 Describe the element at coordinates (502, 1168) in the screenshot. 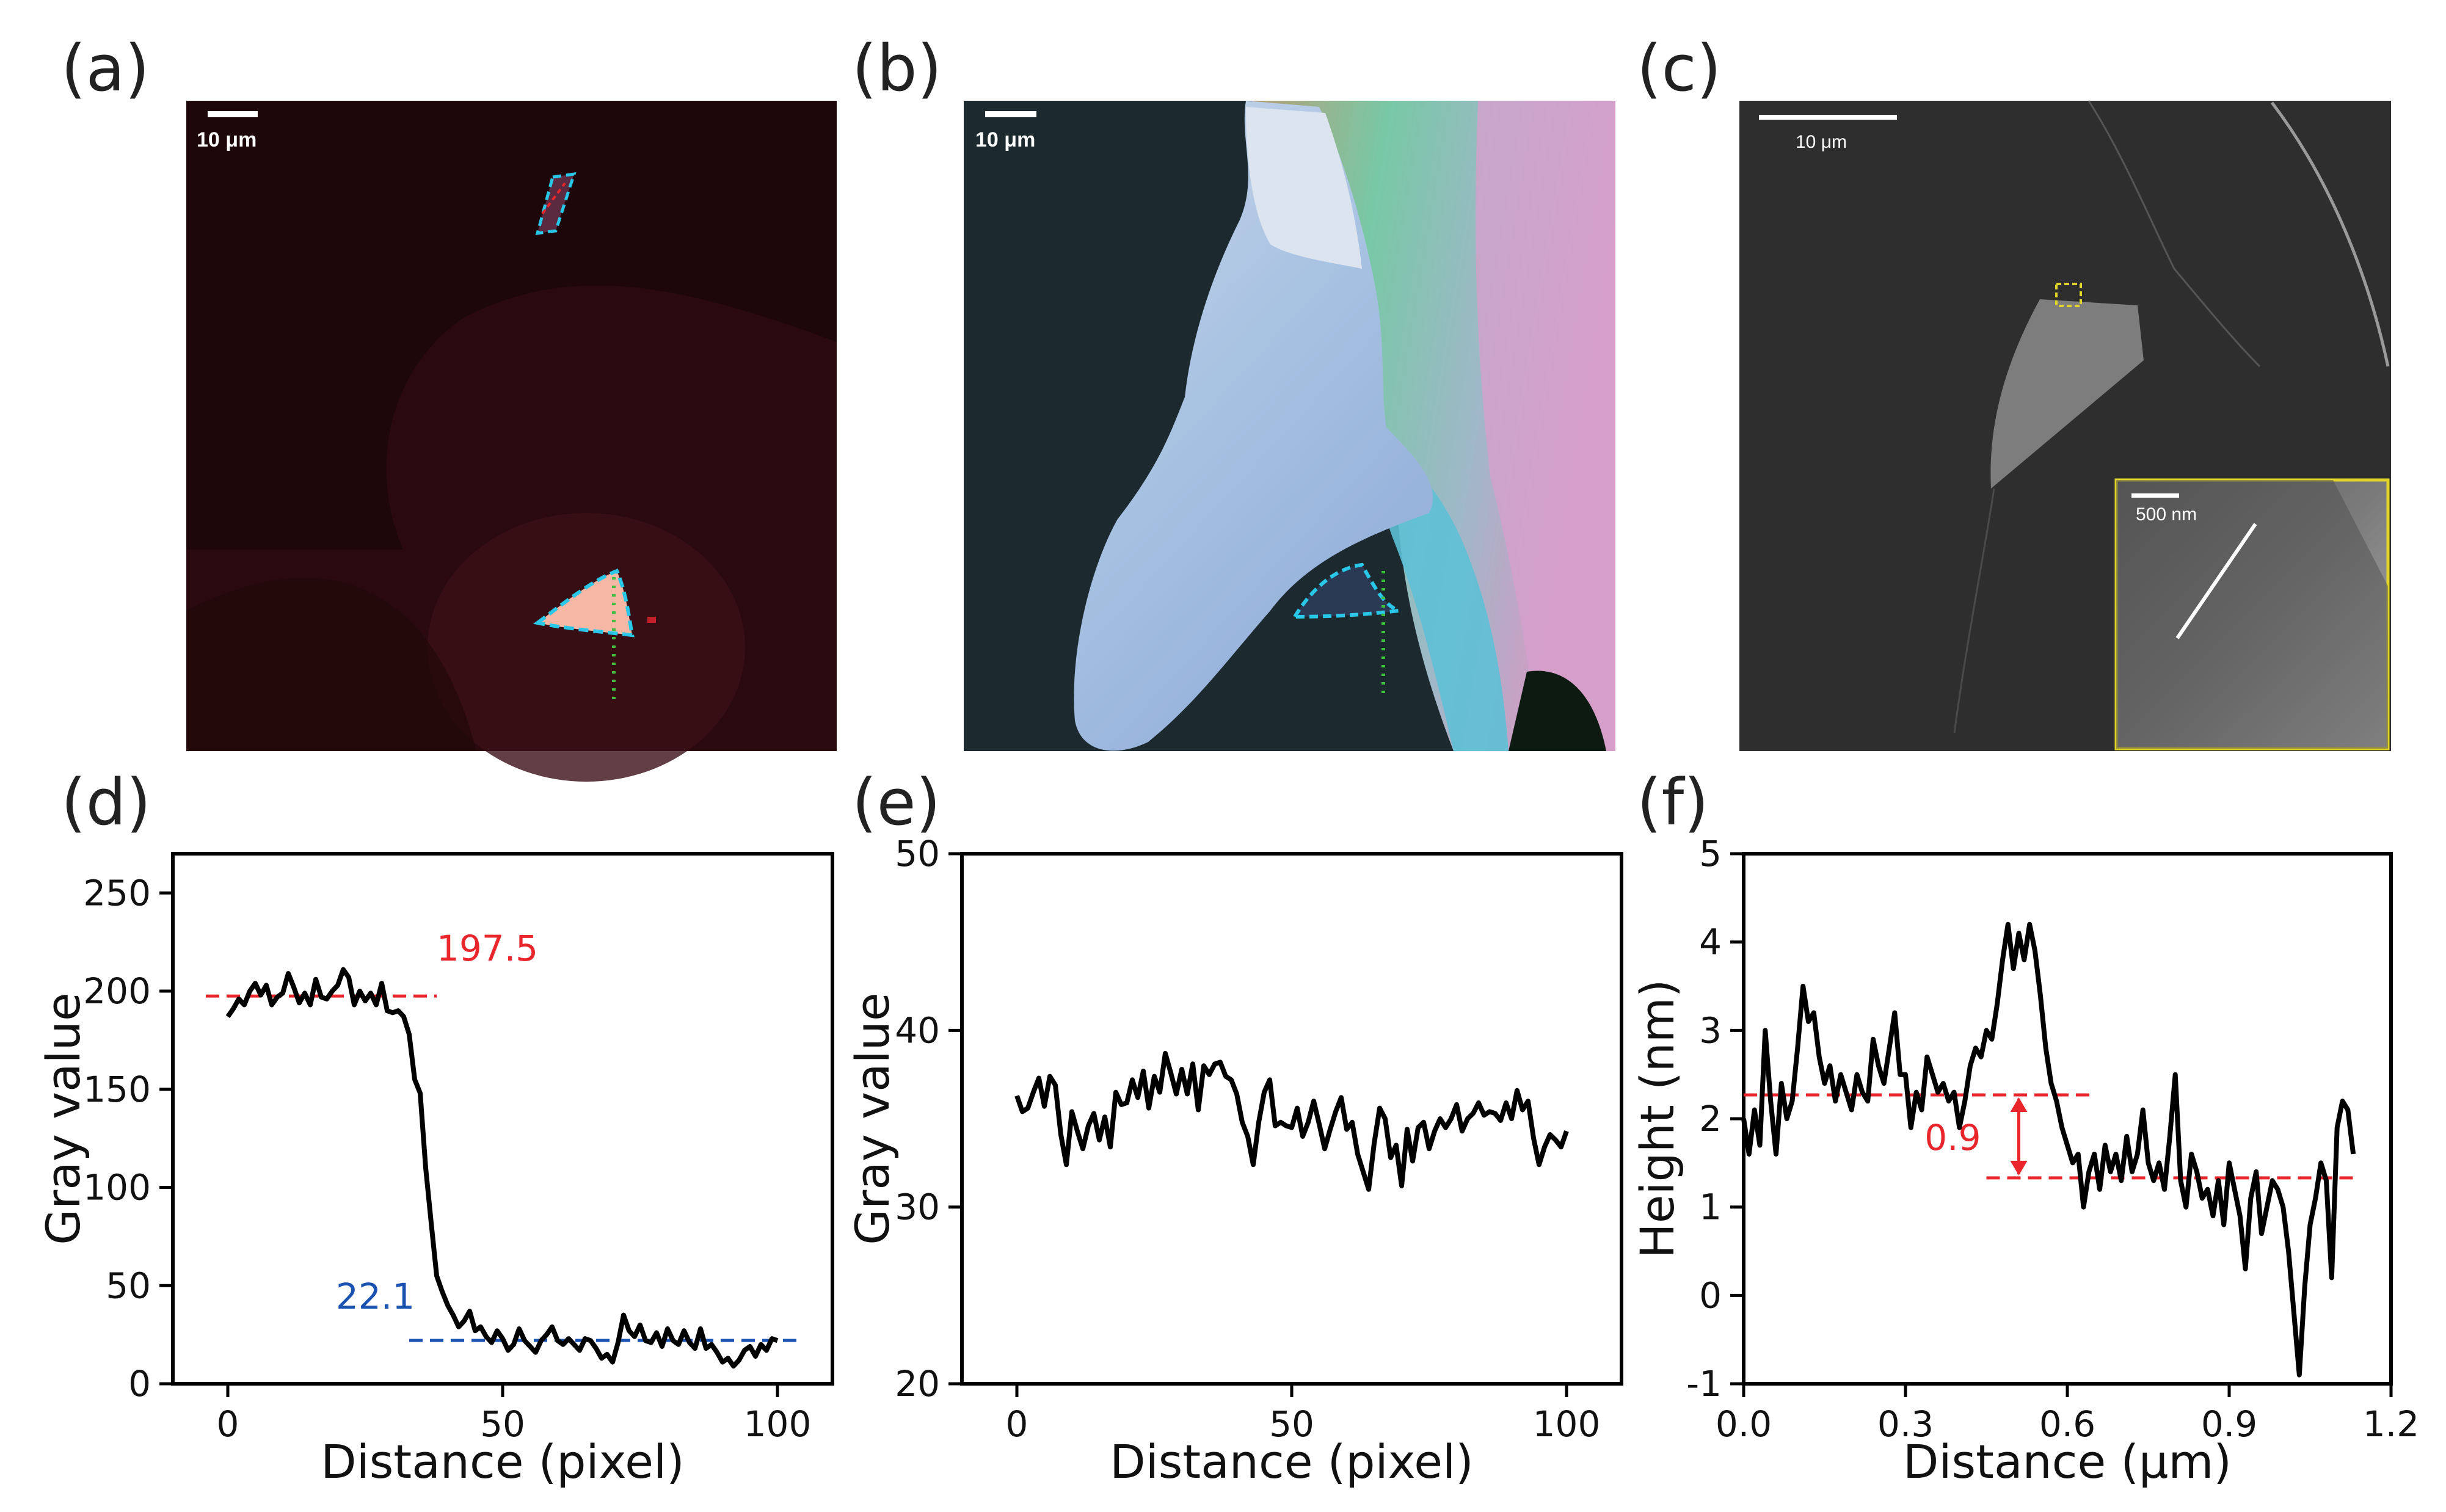

I see `chart-d-series-line` at that location.